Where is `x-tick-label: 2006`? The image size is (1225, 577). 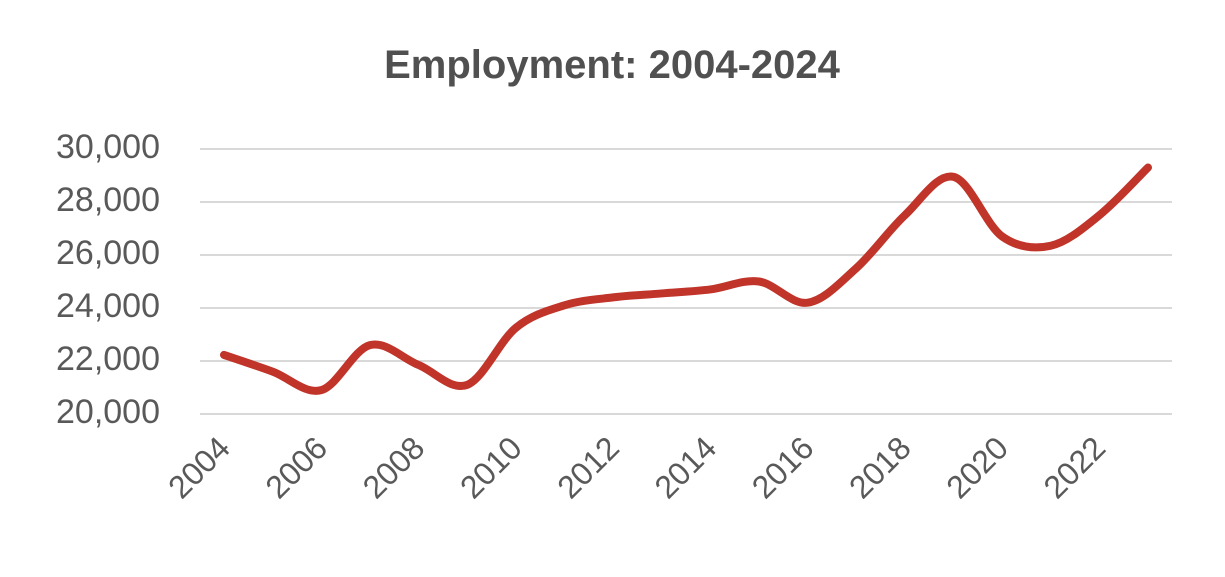
x-tick-label: 2006 is located at coordinates (296, 467).